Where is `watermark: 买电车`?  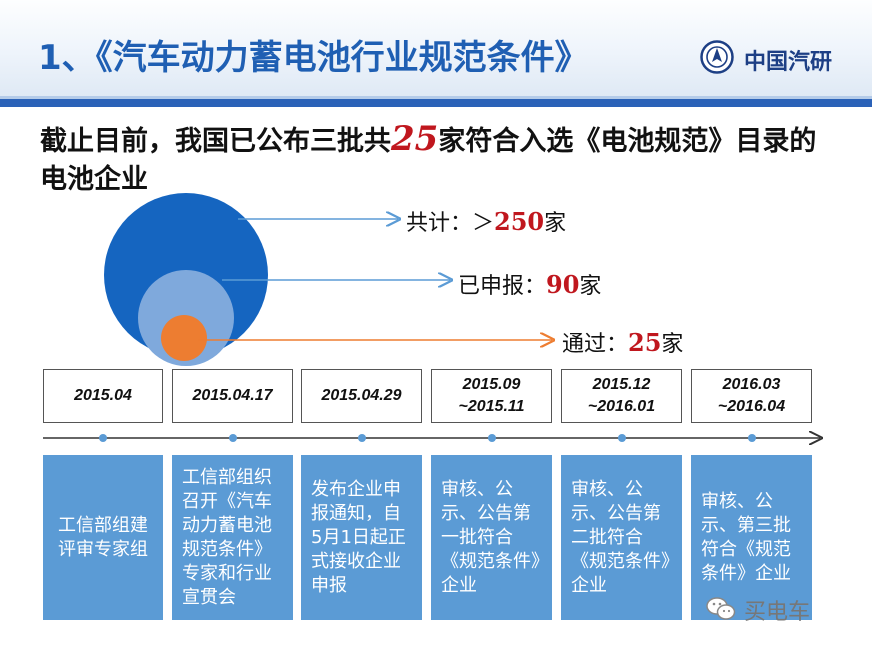
watermark: 买电车 is located at coordinates (781, 609).